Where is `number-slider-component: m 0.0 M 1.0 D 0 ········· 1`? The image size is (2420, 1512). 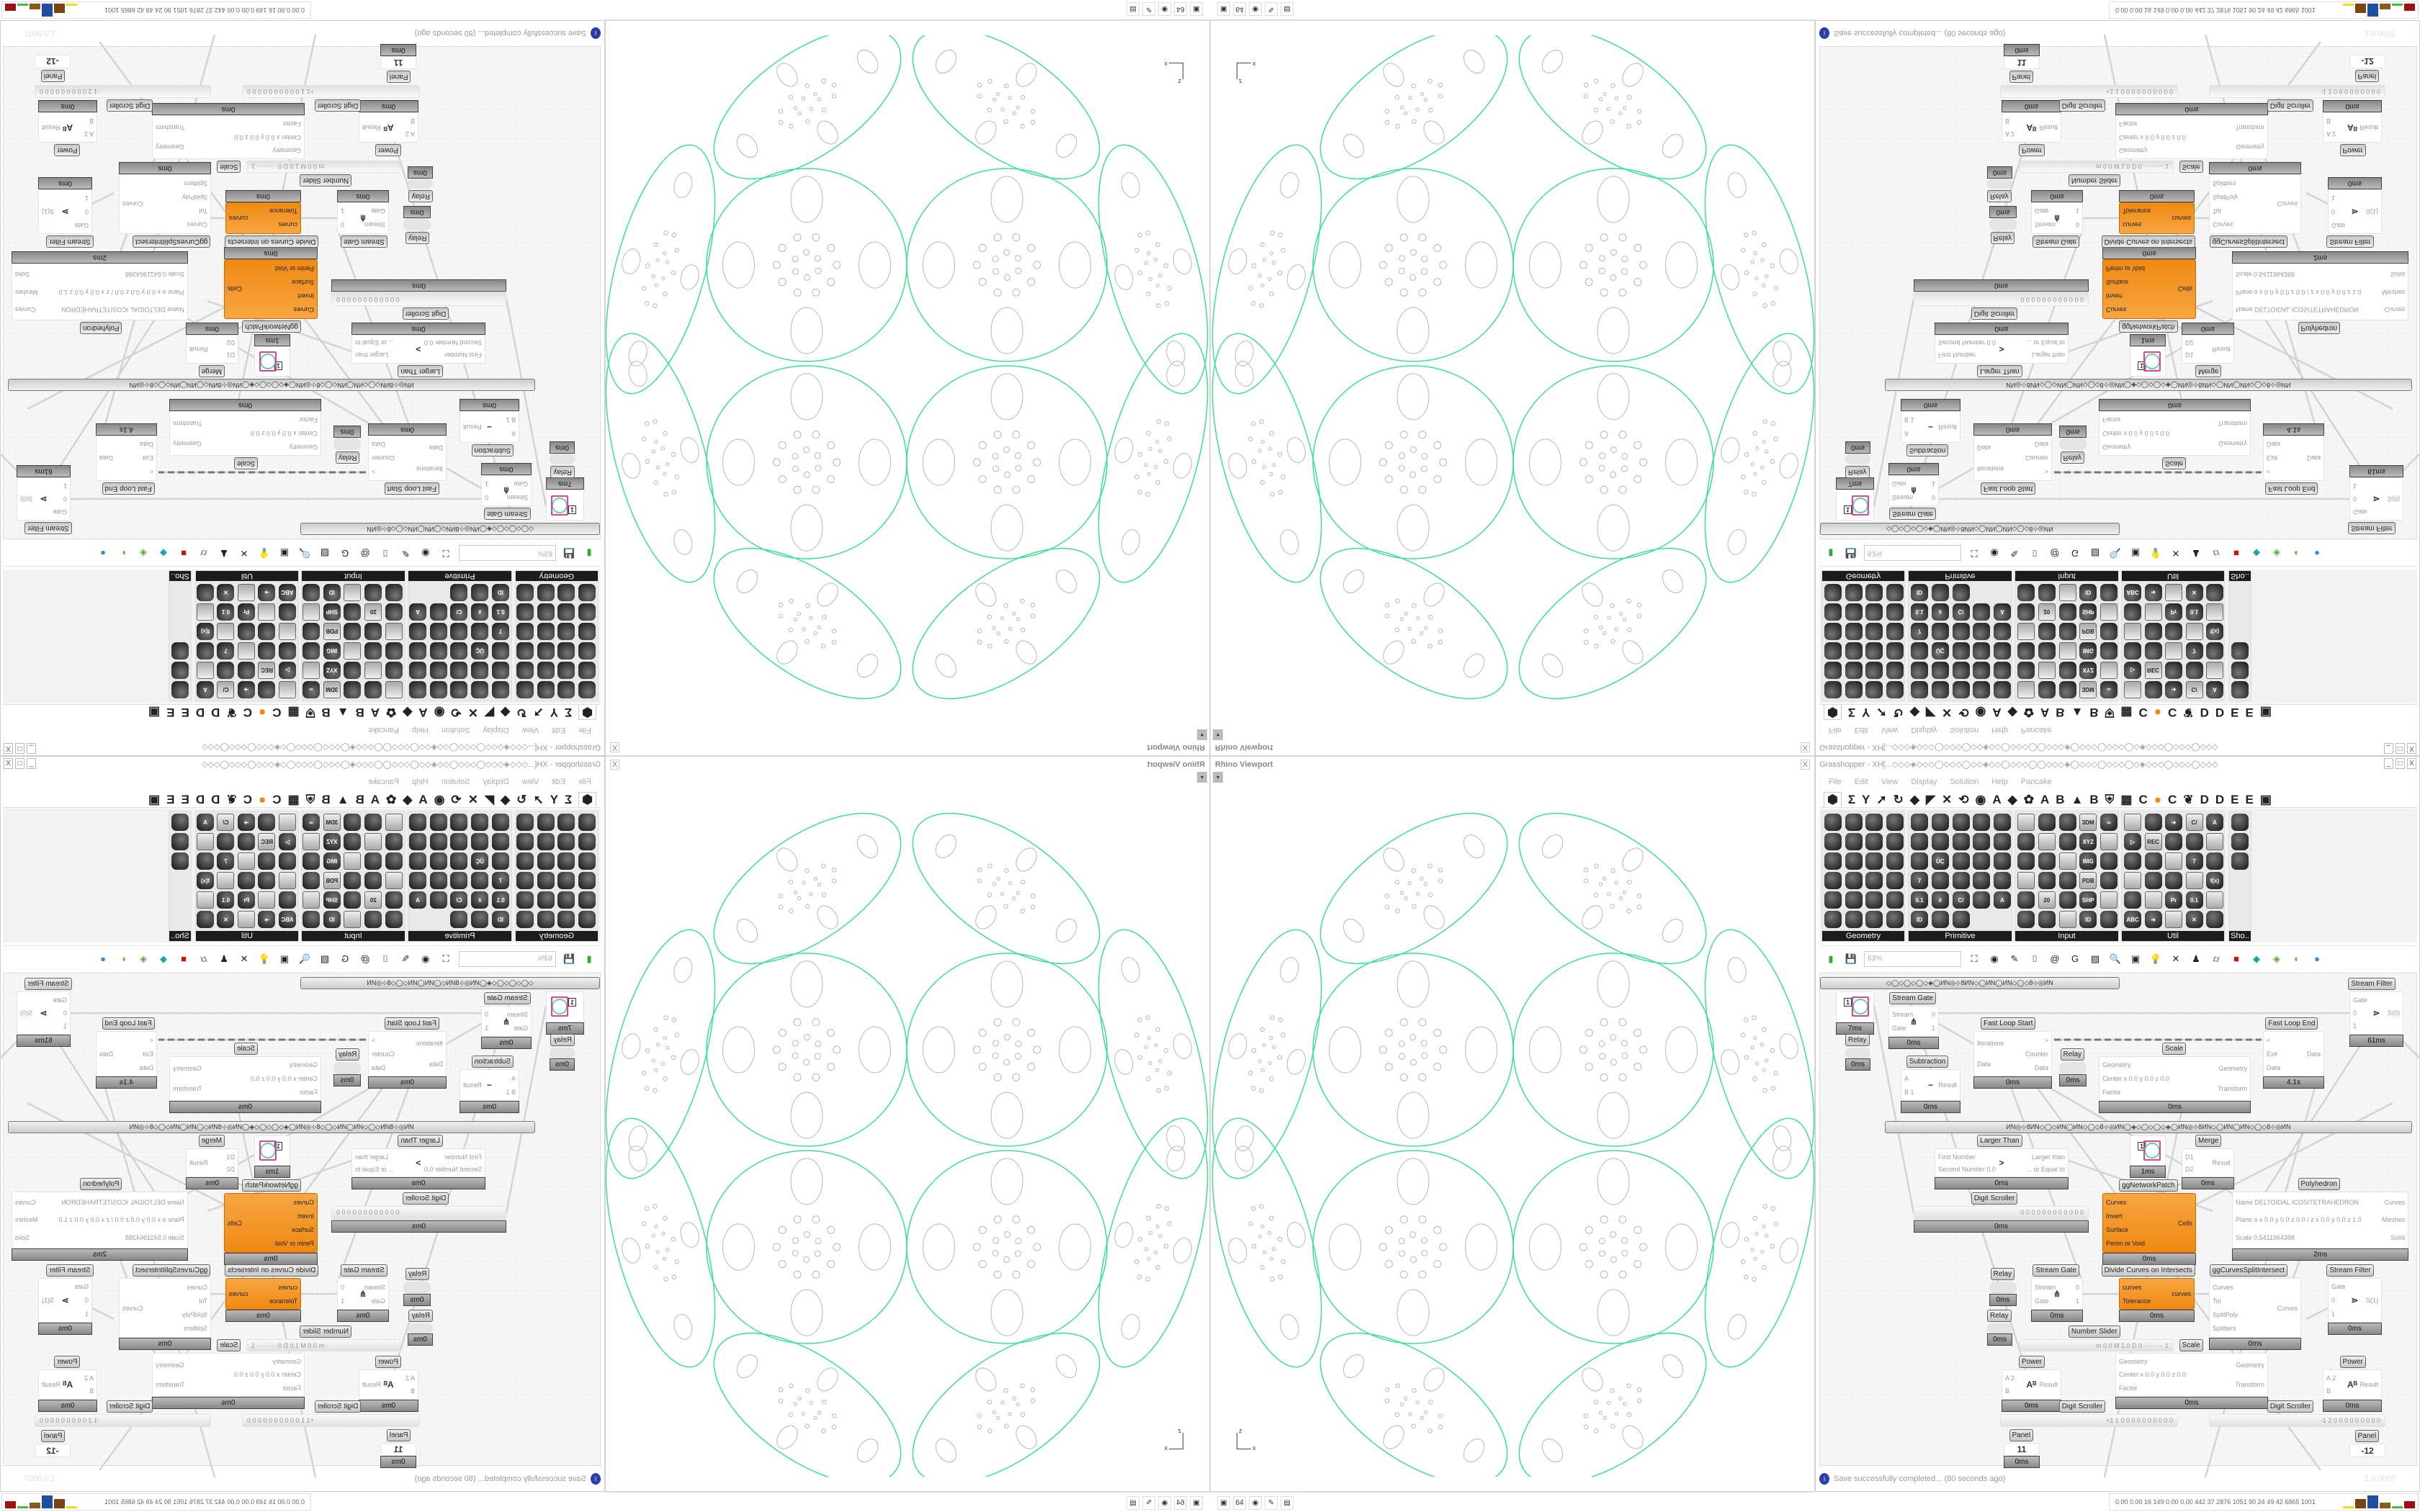 number-slider-component: m 0.0 M 1.0 D 0 ········· 1 is located at coordinates (2097, 1345).